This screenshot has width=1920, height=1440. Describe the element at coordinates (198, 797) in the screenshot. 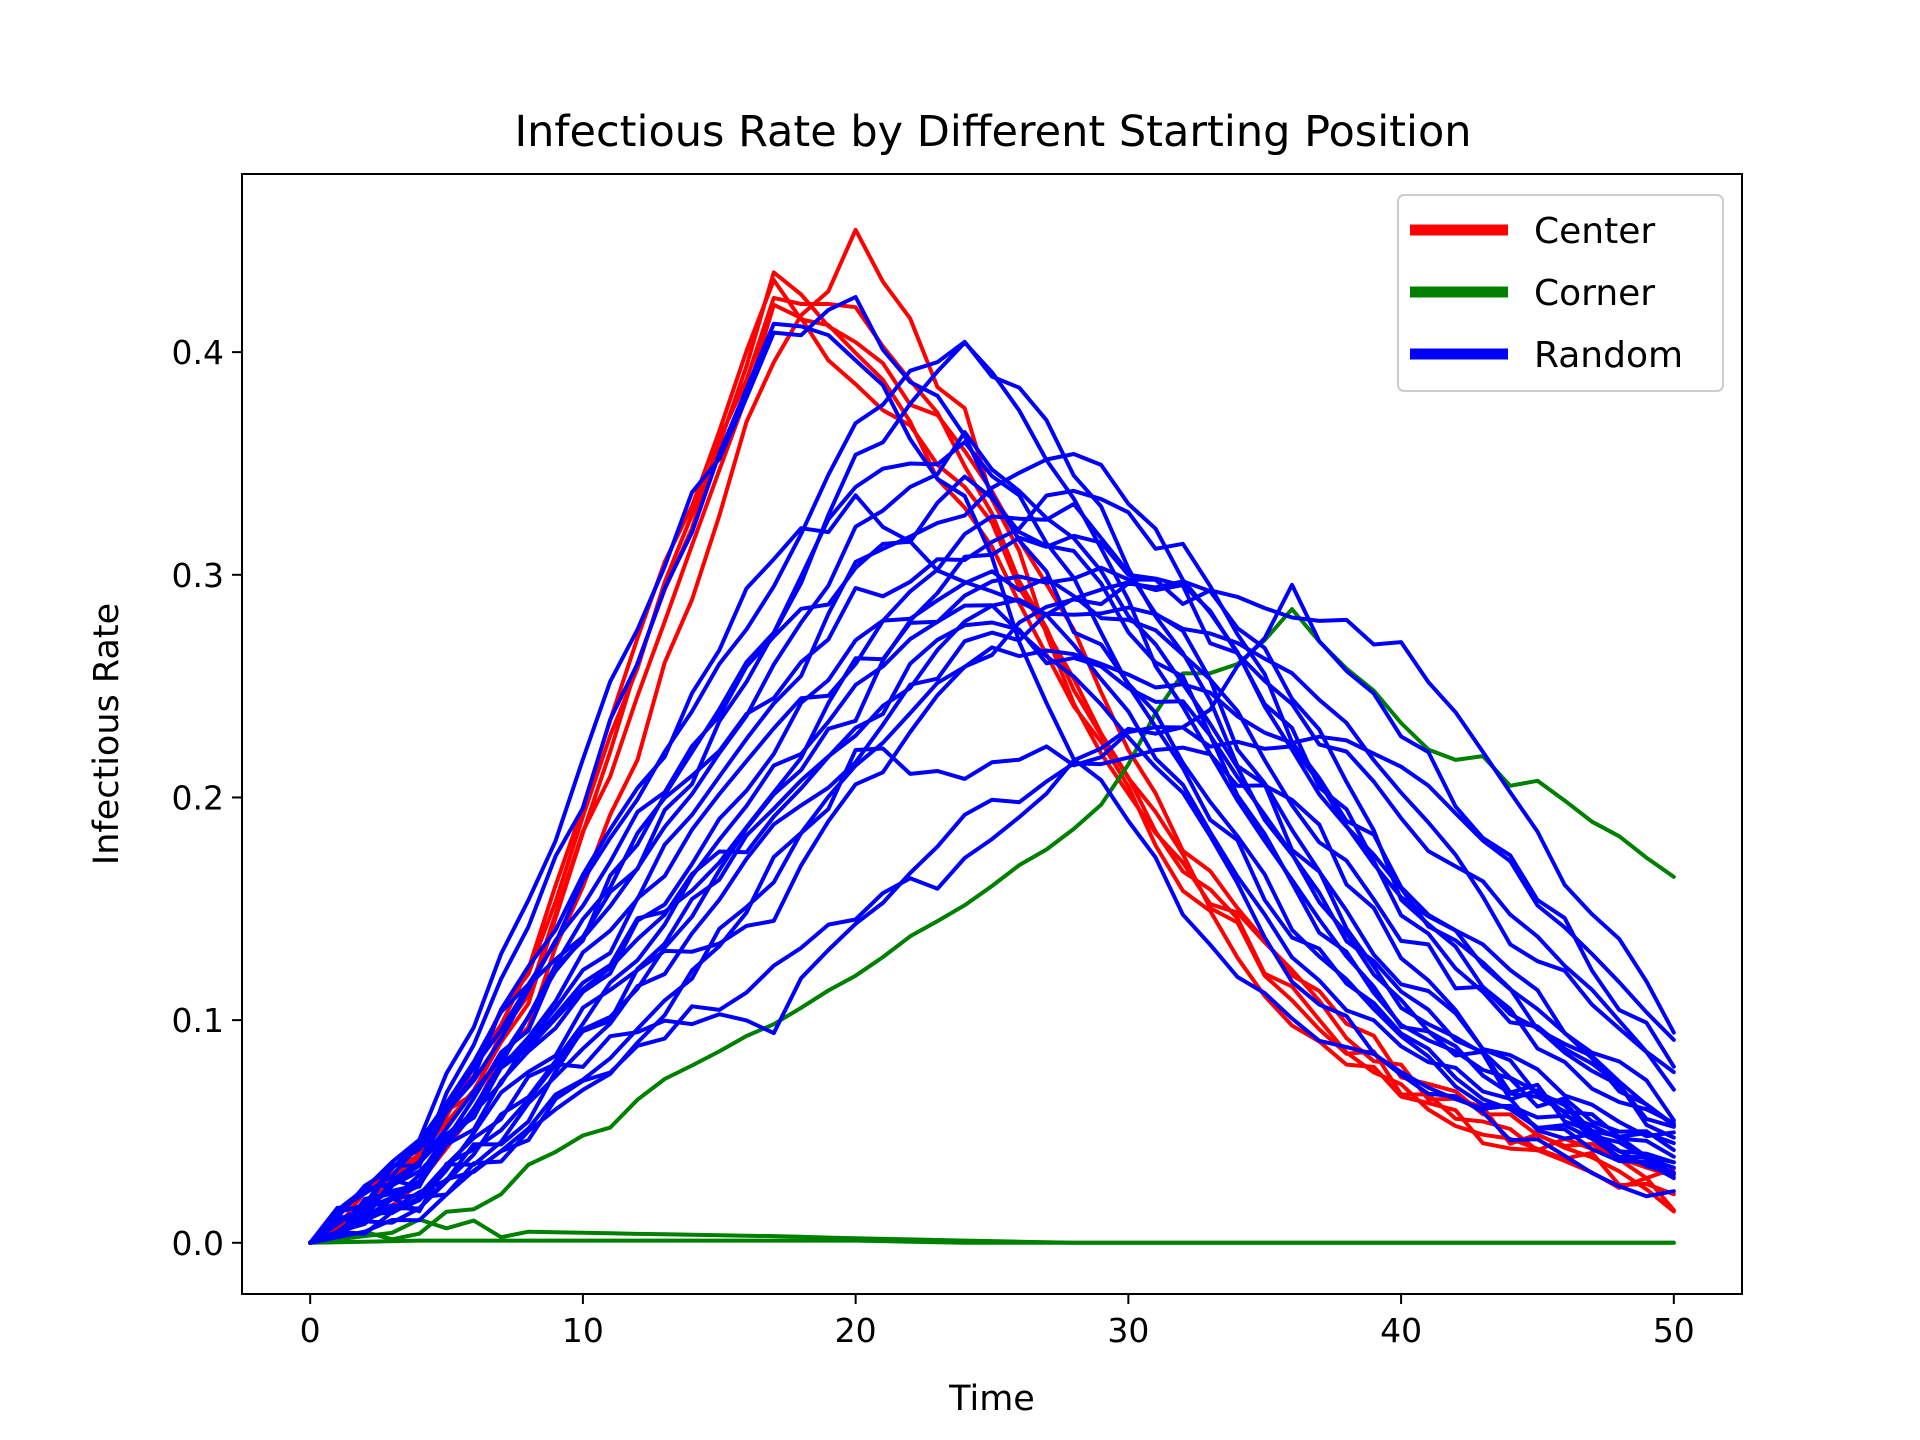

I see `y-tick-label: 0.2` at that location.